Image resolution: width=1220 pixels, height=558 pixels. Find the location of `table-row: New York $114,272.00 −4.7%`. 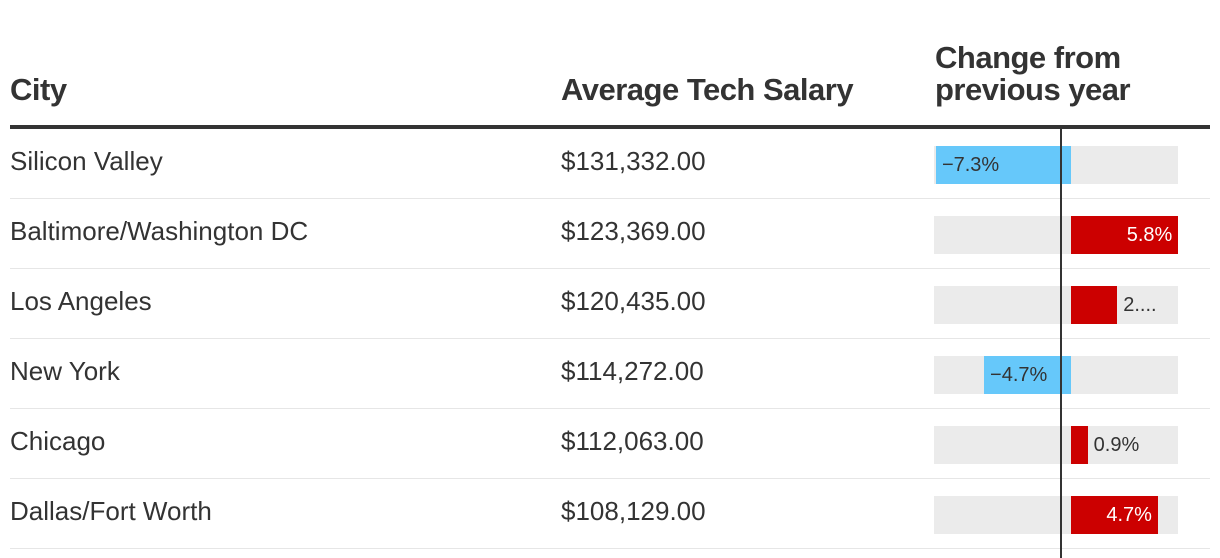

table-row: New York $114,272.00 −4.7% is located at coordinates (610, 374).